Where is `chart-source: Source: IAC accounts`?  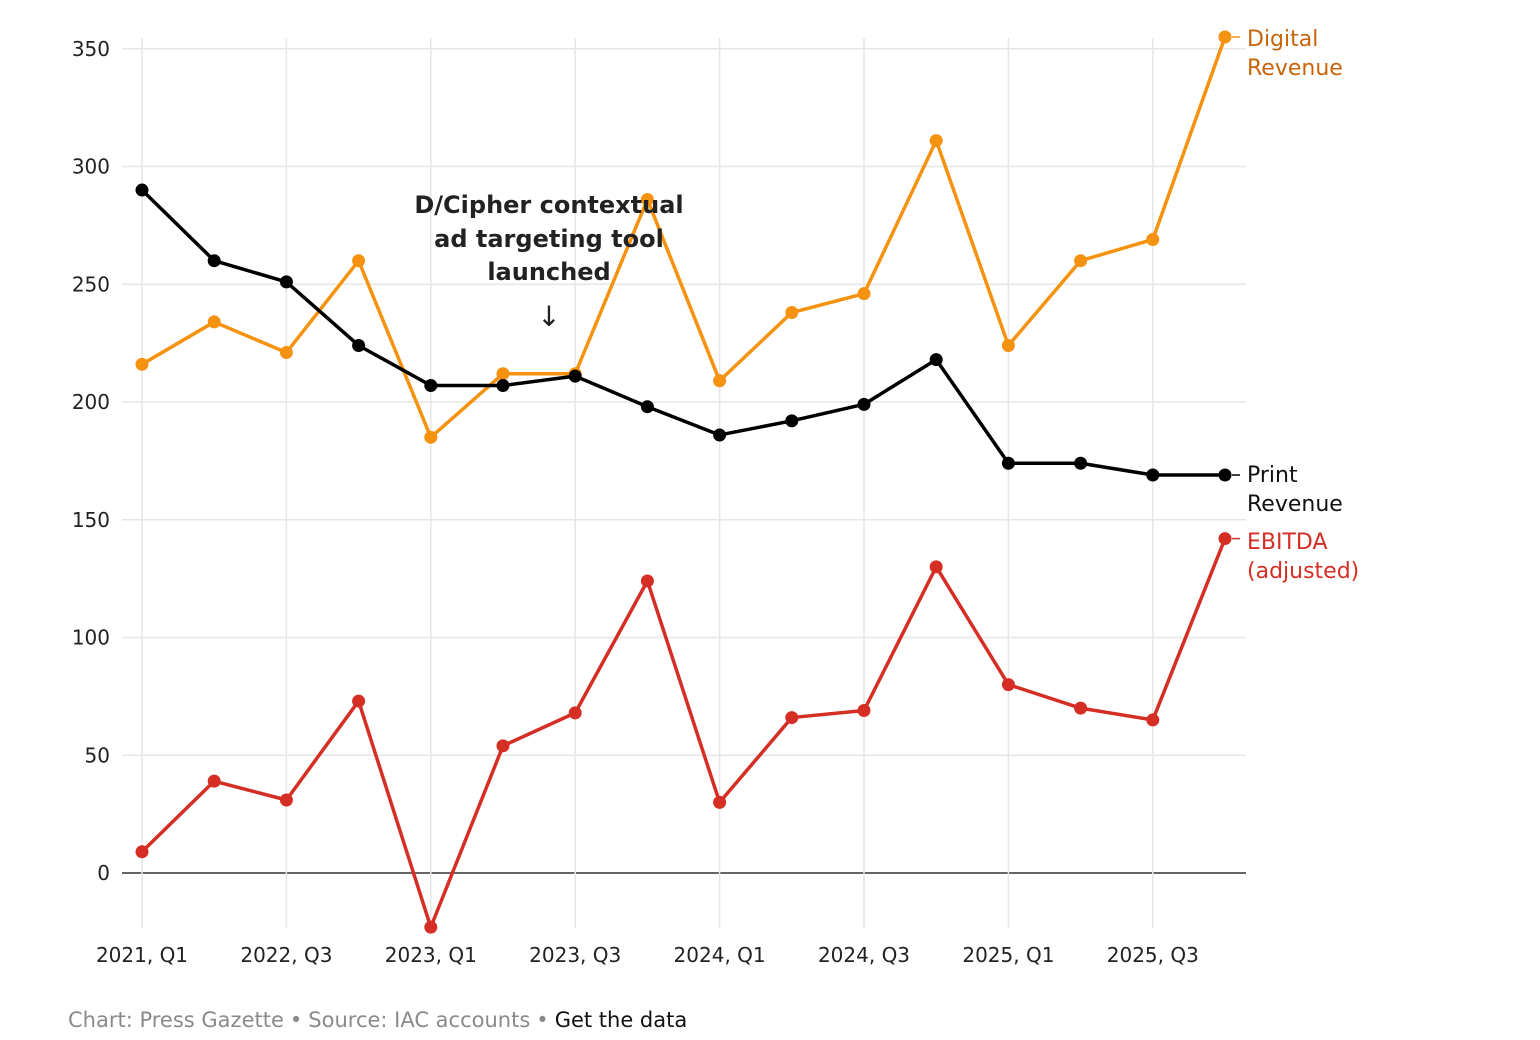 chart-source: Source: IAC accounts is located at coordinates (419, 1020).